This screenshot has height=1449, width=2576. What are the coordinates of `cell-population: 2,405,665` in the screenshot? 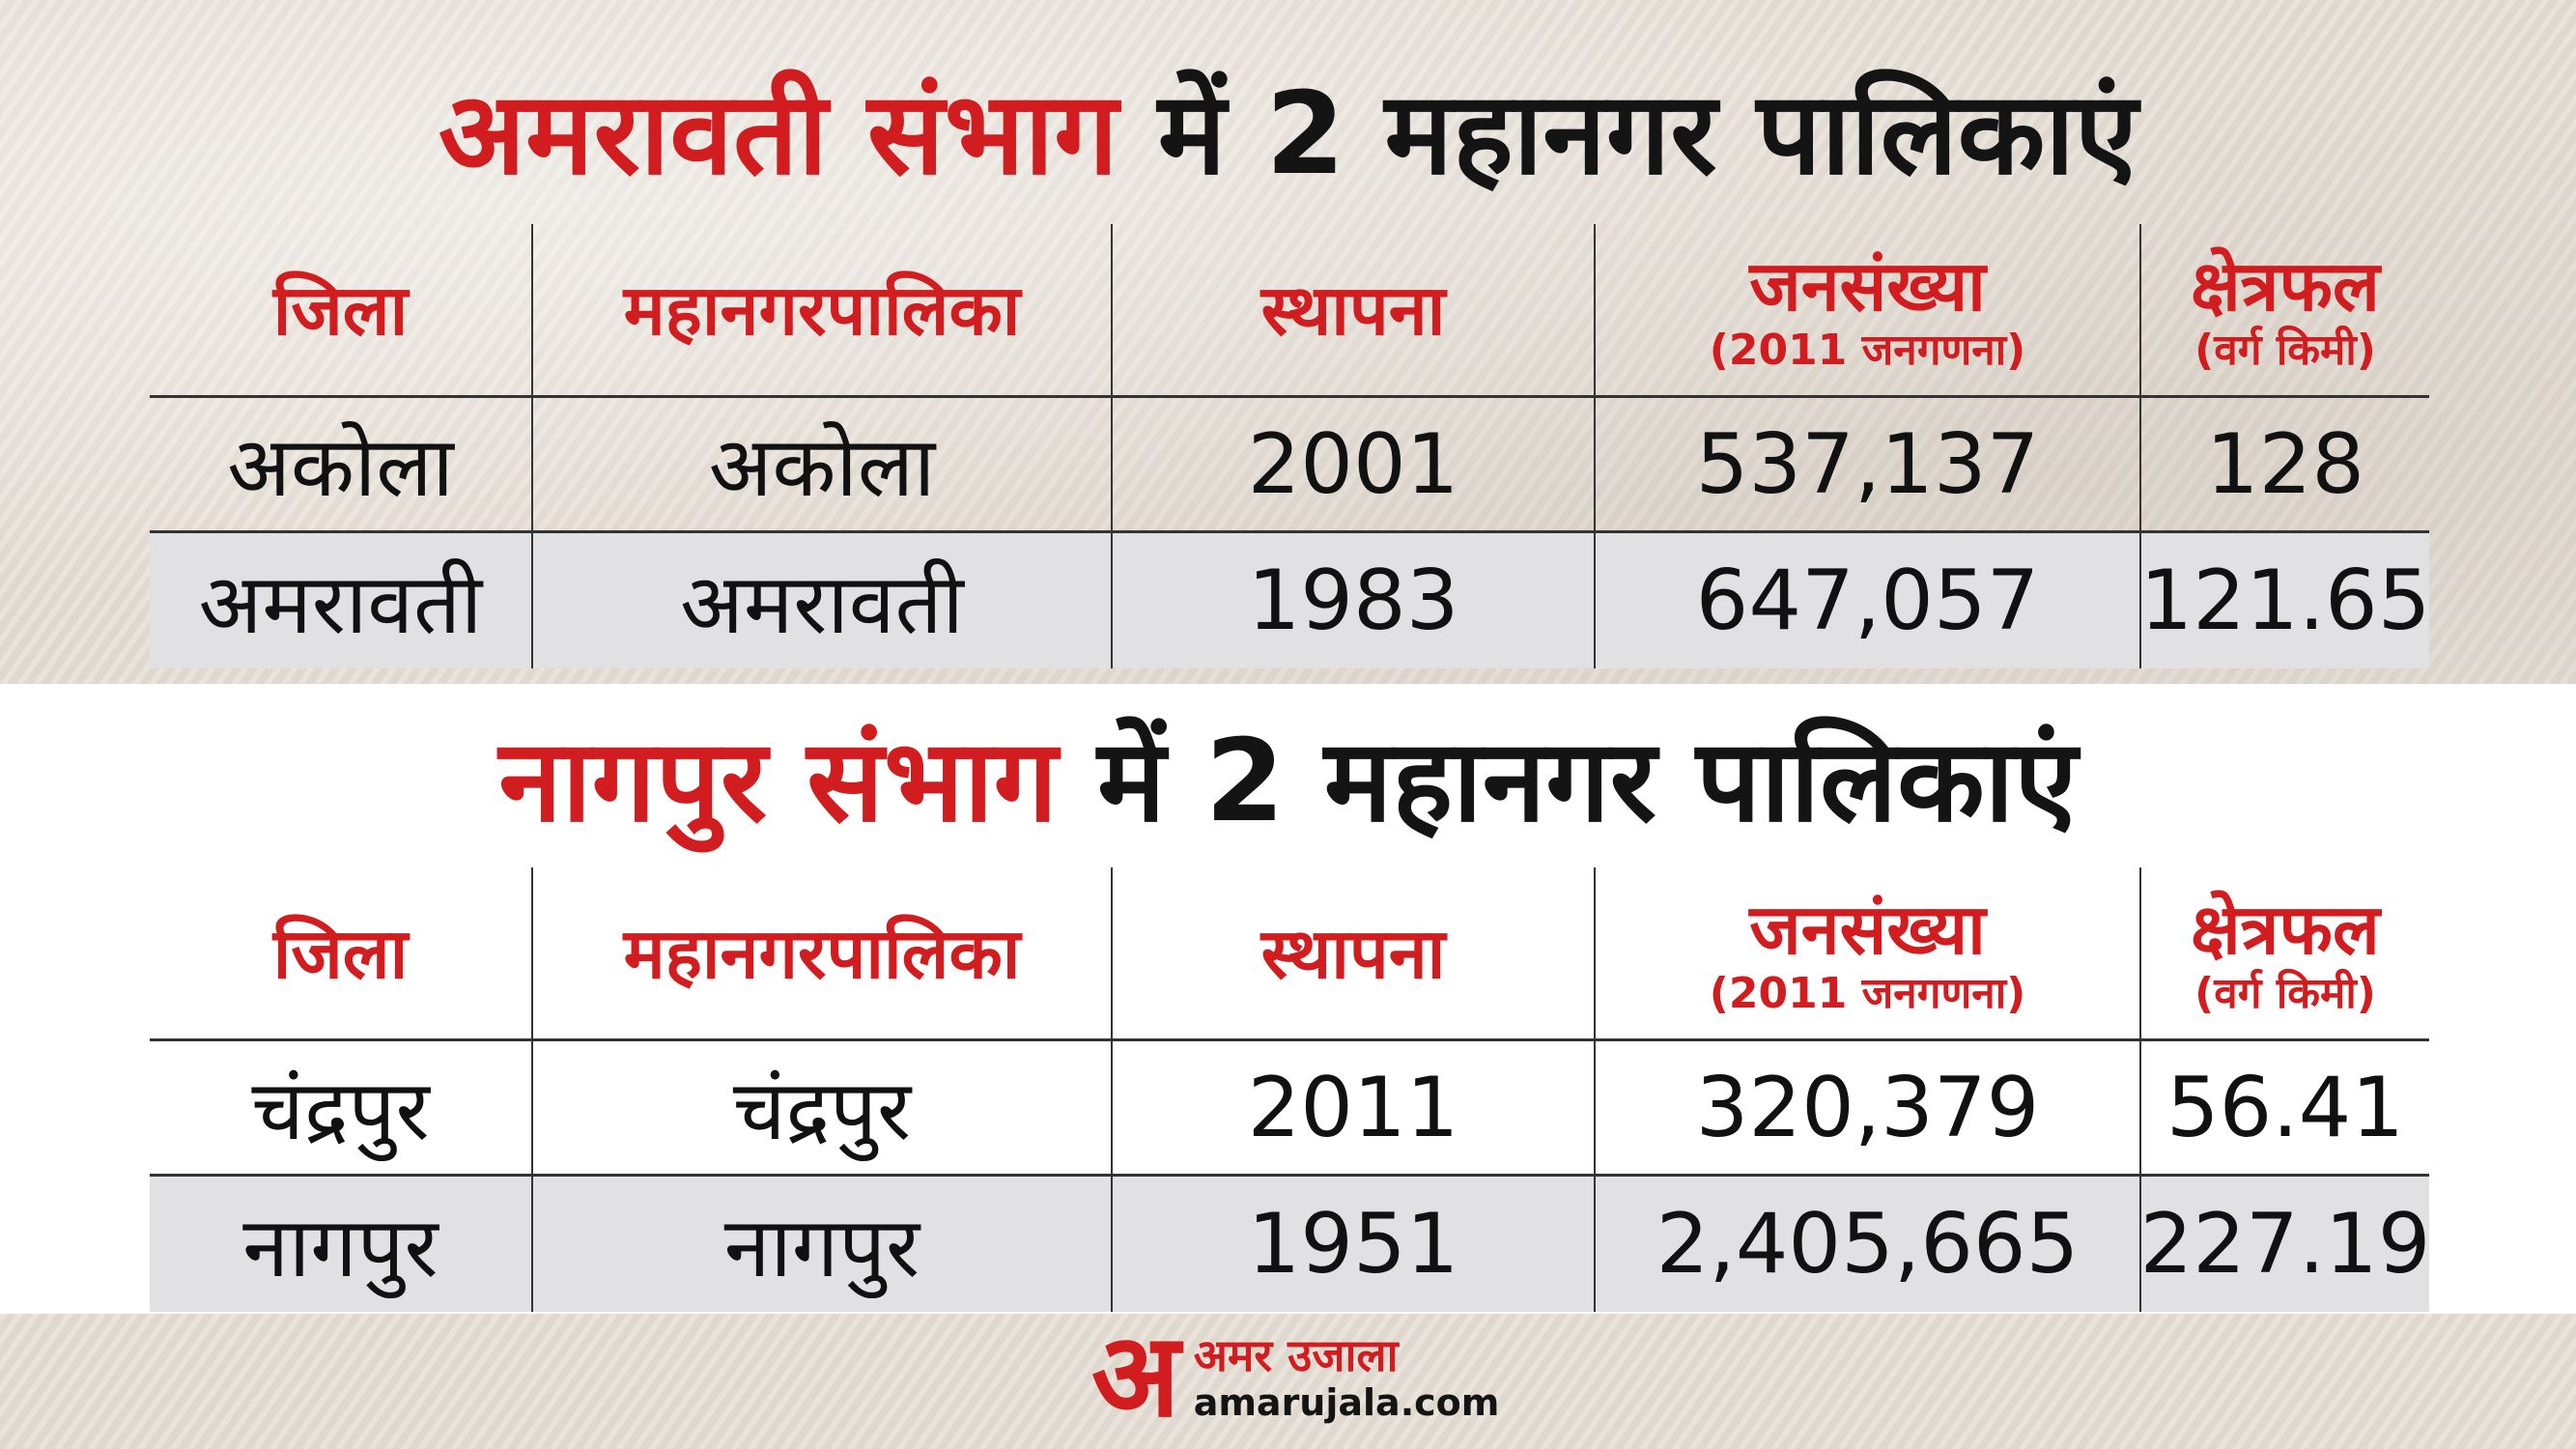 It's located at (1866, 1244).